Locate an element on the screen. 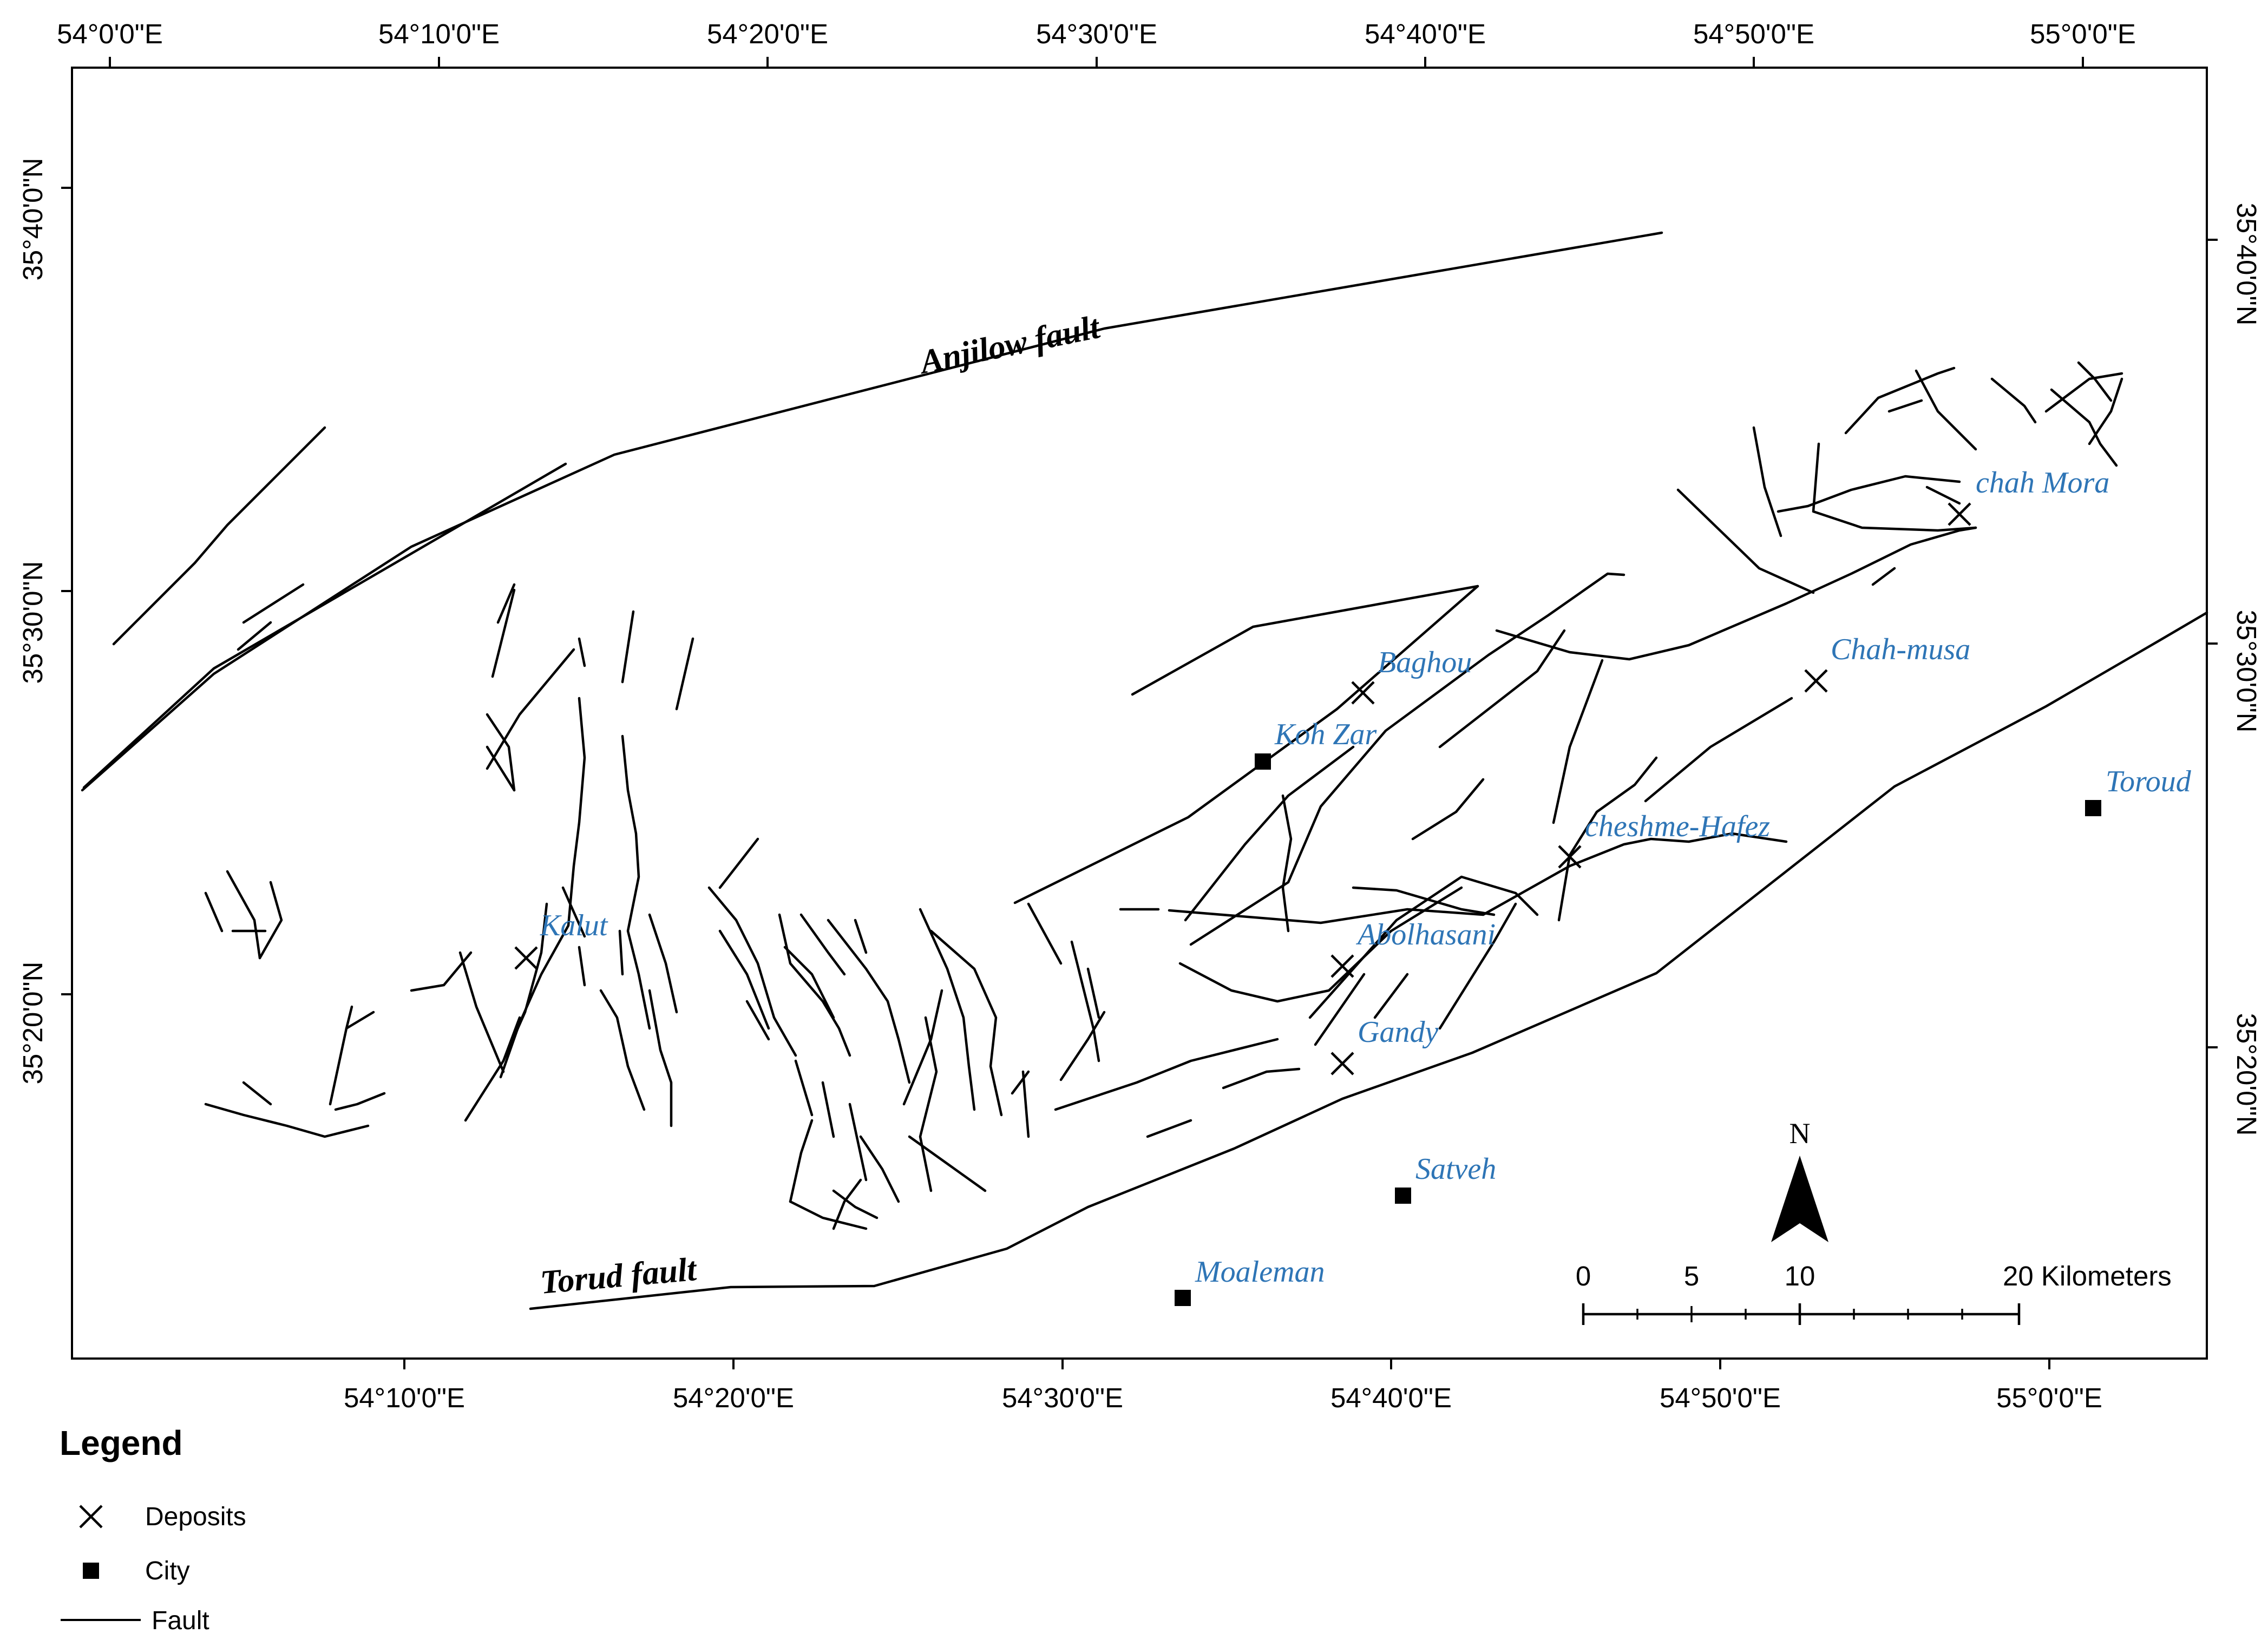 This screenshot has height=1640, width=2268. top-tick-label: 54°40'0"E is located at coordinates (1425, 33).